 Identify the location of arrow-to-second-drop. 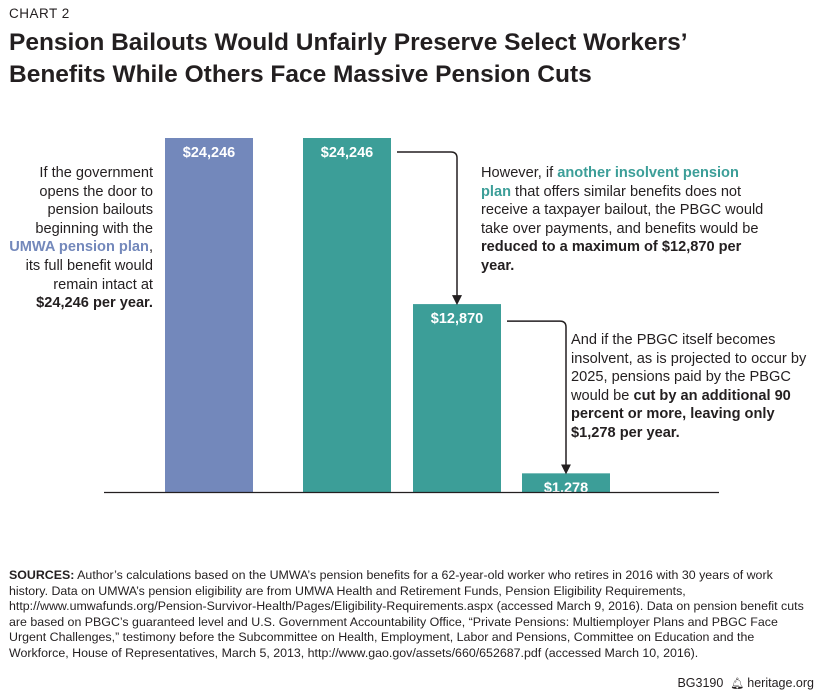
(429, 228).